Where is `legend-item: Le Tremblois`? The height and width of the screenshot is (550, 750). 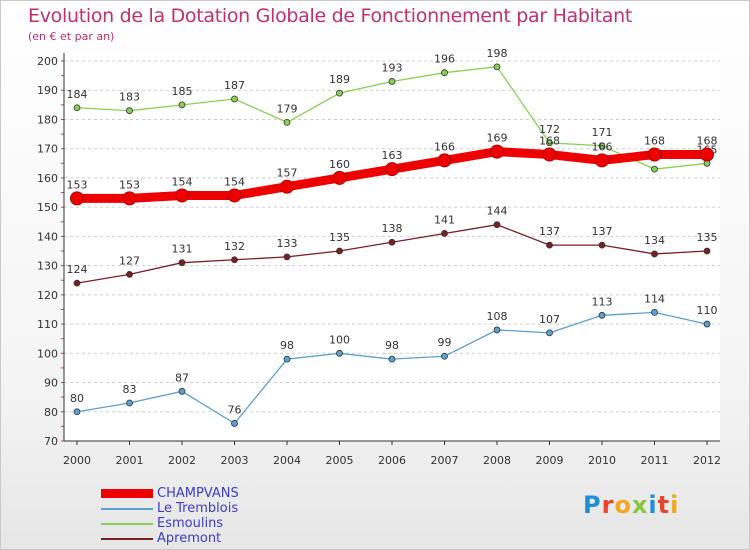
legend-item: Le Tremblois is located at coordinates (170, 508).